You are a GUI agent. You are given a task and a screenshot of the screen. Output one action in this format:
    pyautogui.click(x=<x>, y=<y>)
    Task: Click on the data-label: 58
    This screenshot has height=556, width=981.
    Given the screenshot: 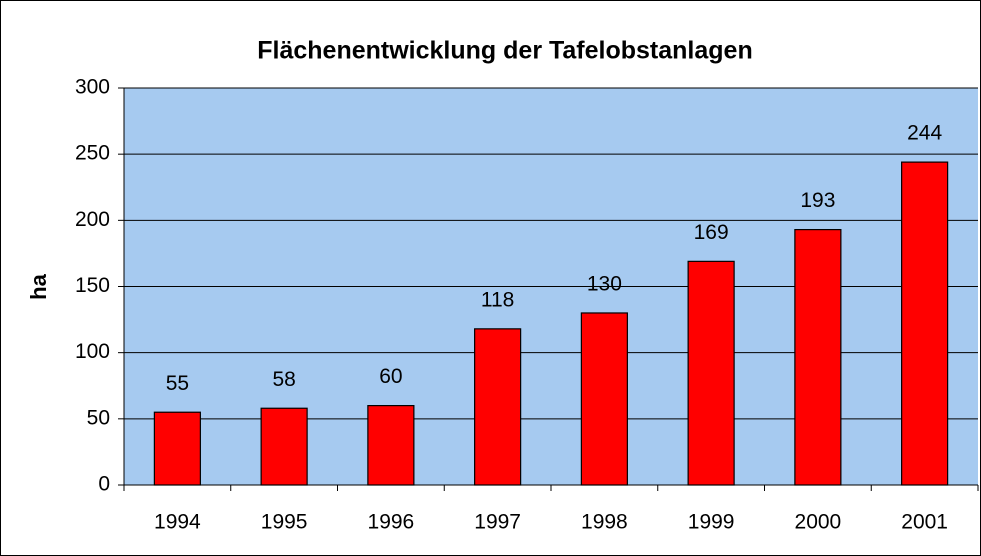 What is the action you would take?
    pyautogui.click(x=283, y=379)
    